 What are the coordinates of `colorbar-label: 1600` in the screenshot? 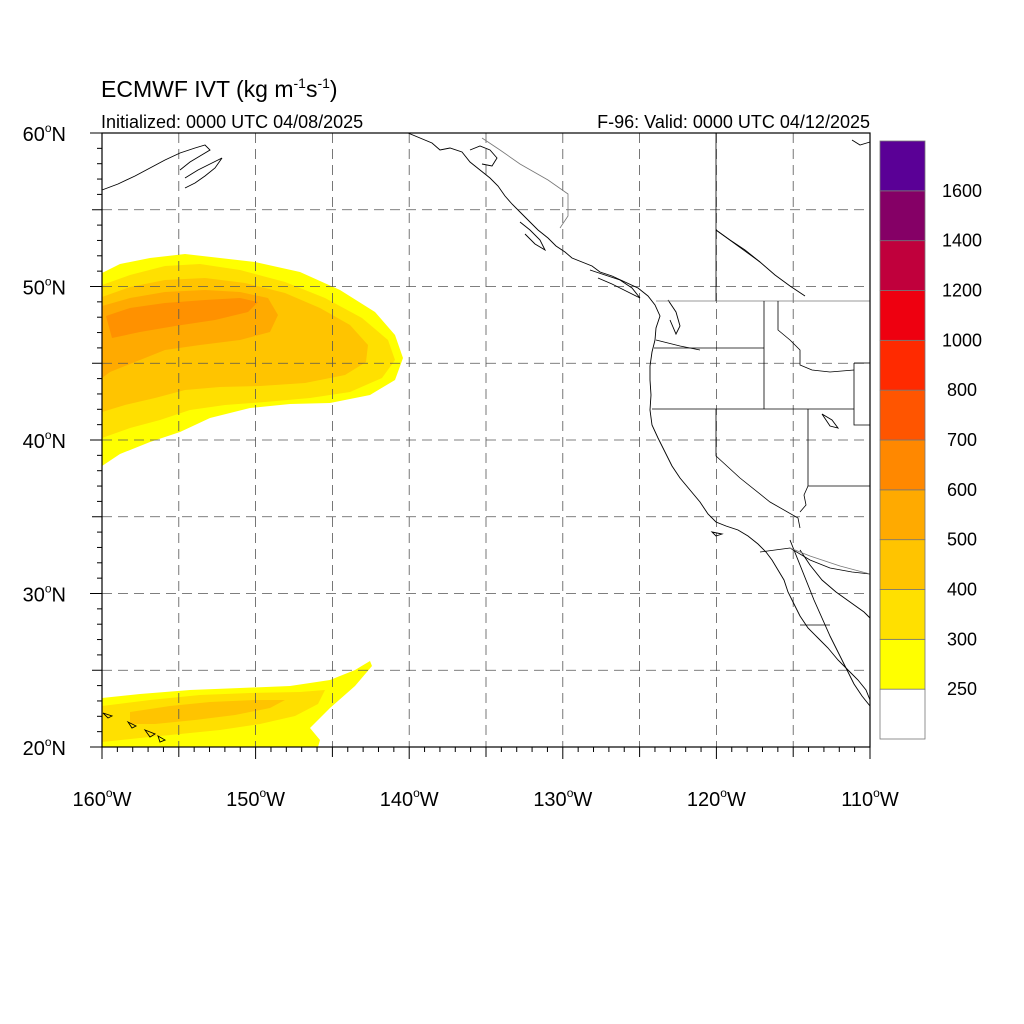 It's located at (962, 191).